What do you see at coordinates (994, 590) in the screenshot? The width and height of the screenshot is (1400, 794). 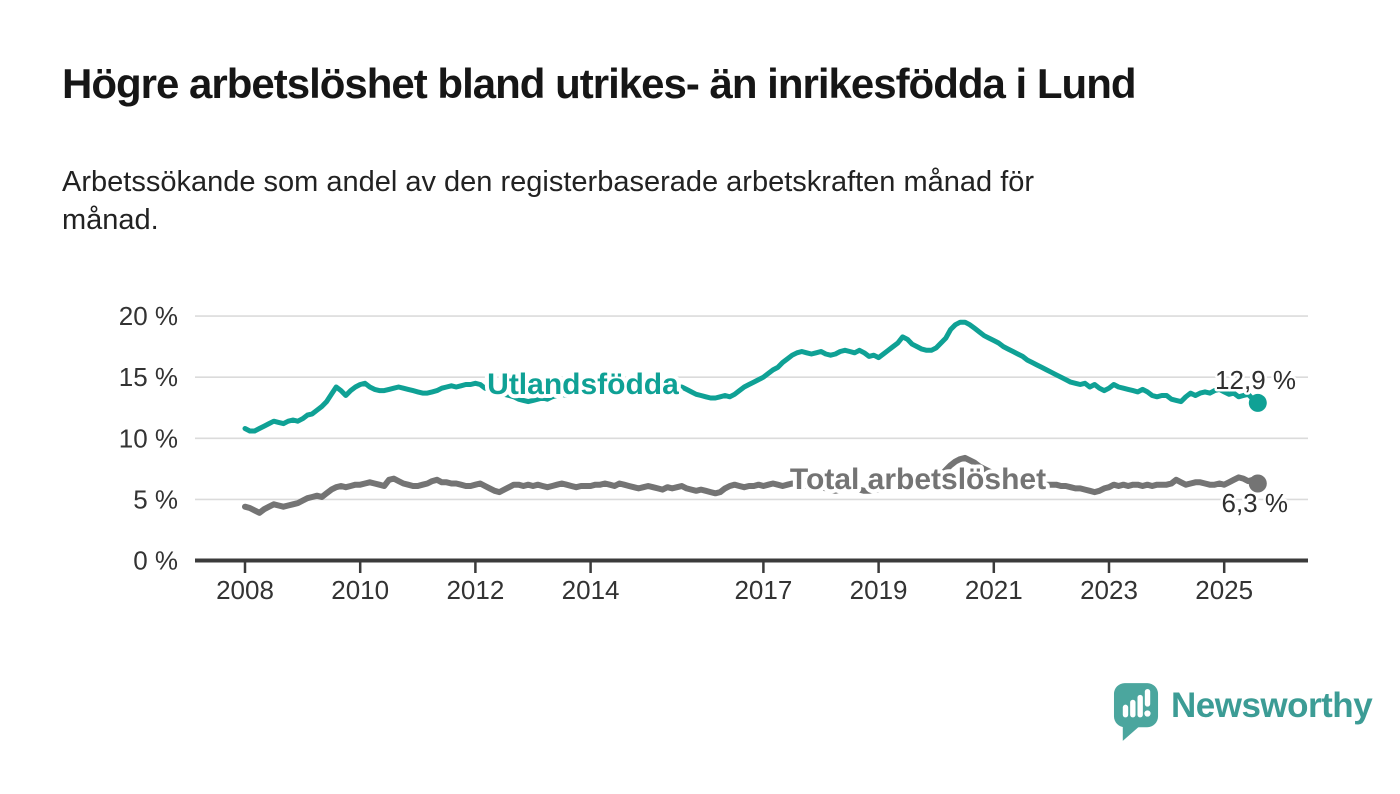 I see `x-tick-label-2021: 2021` at bounding box center [994, 590].